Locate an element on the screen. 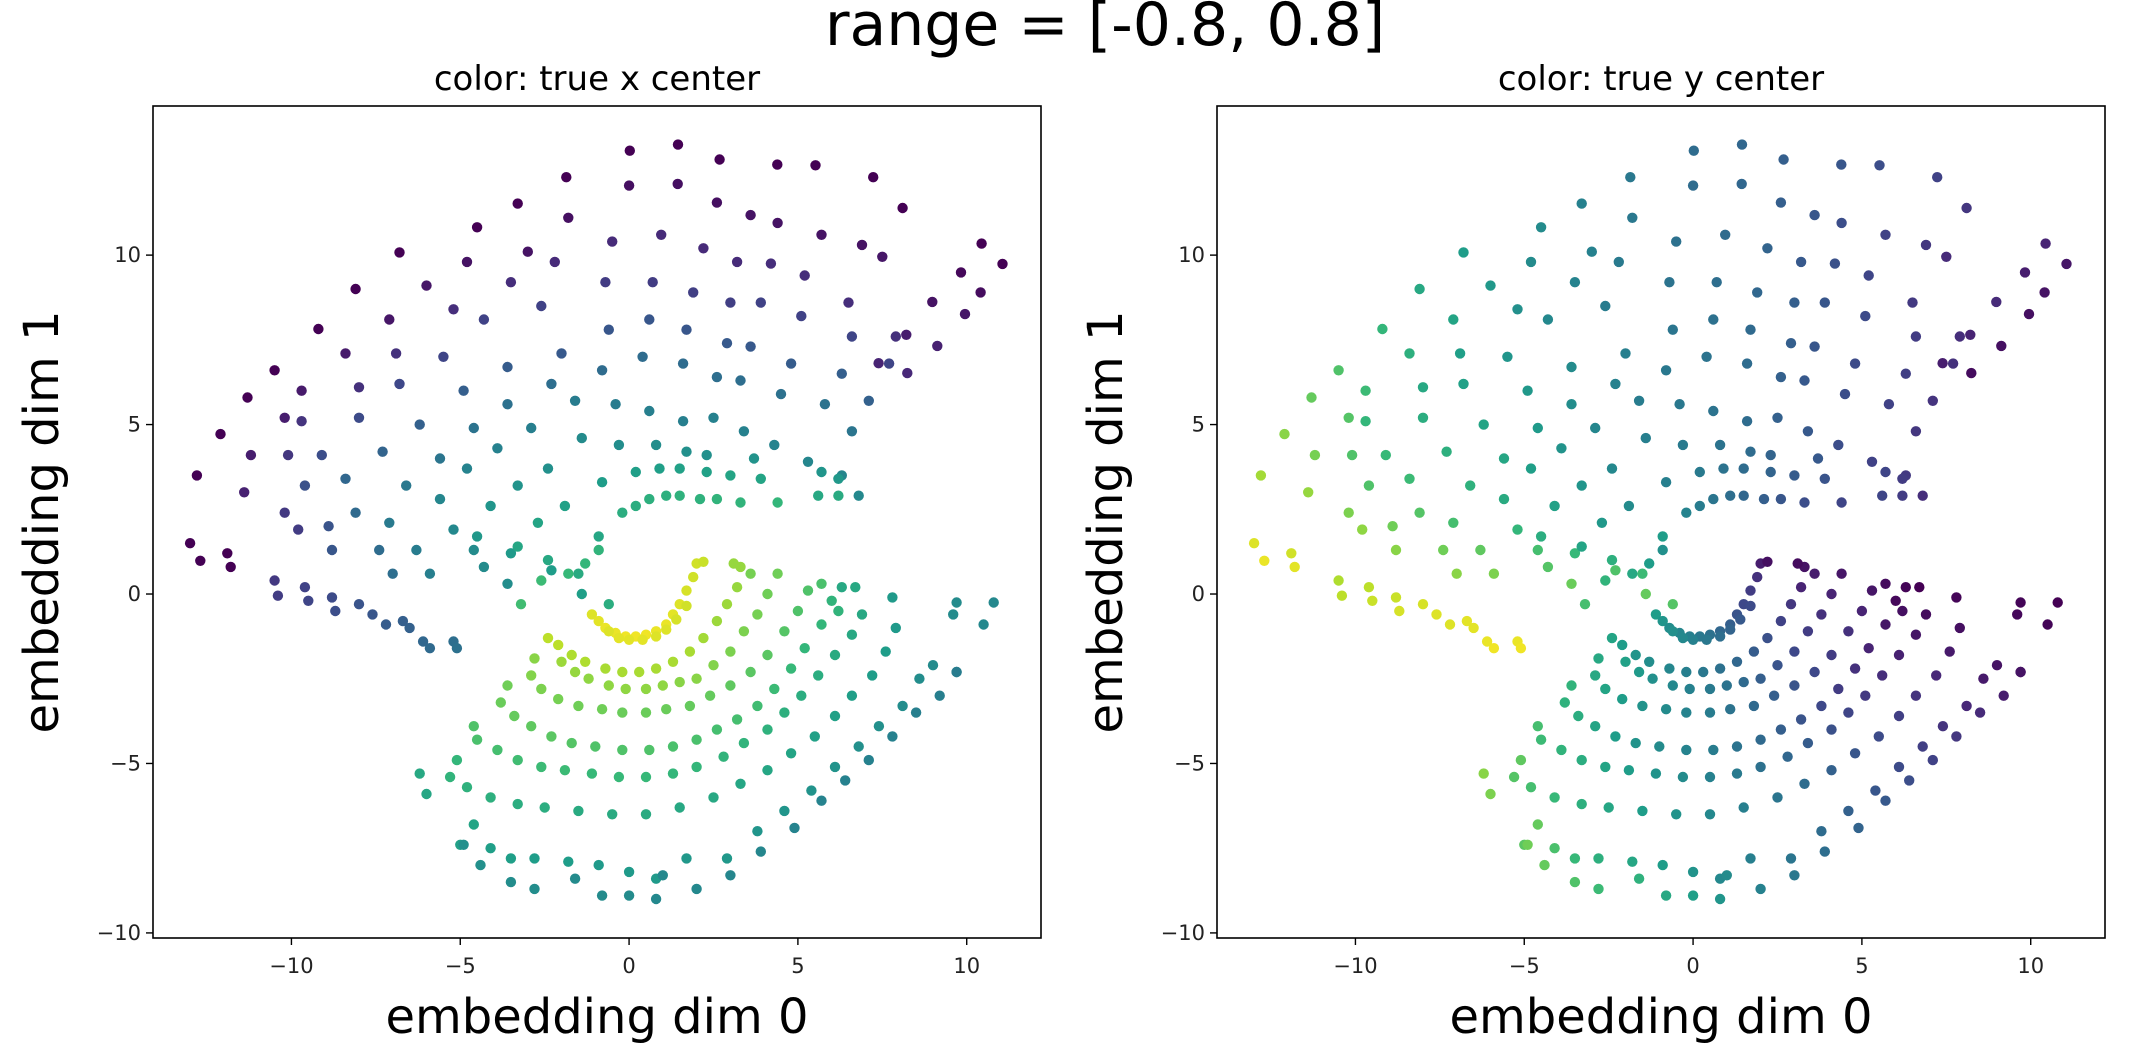 Image resolution: width=2136 pixels, height=1060 pixels. x-tick-label: −5 is located at coordinates (1524, 966).